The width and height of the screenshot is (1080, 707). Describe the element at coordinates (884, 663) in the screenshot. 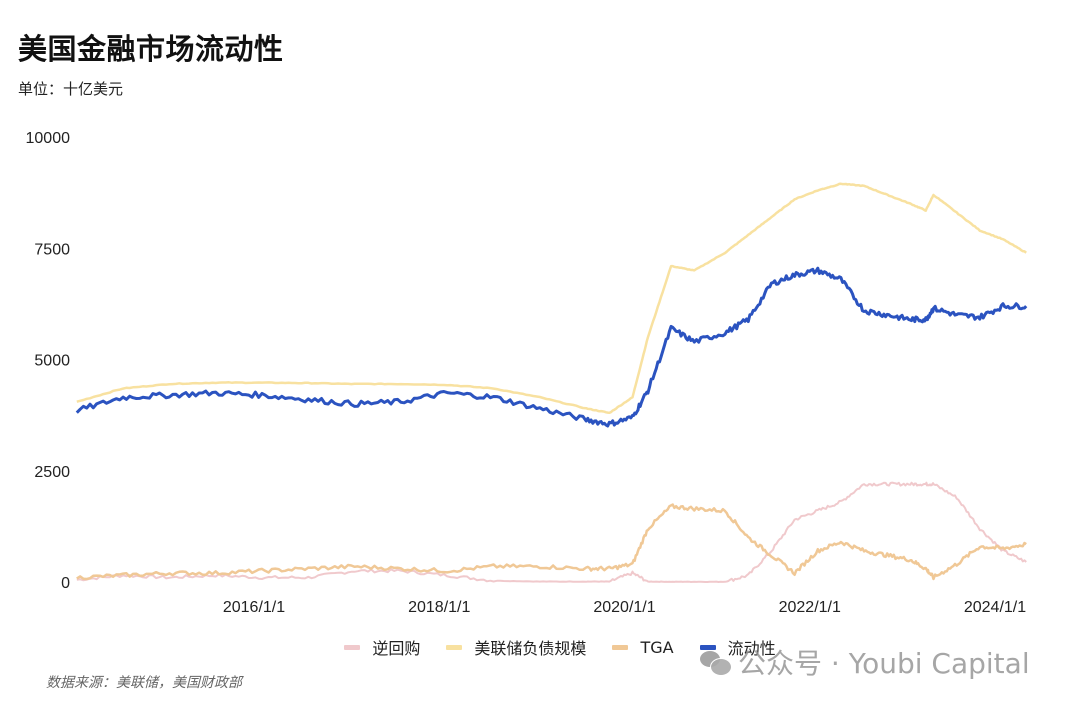

I see `watermark-text: 公众号 · Youbi Capital` at that location.